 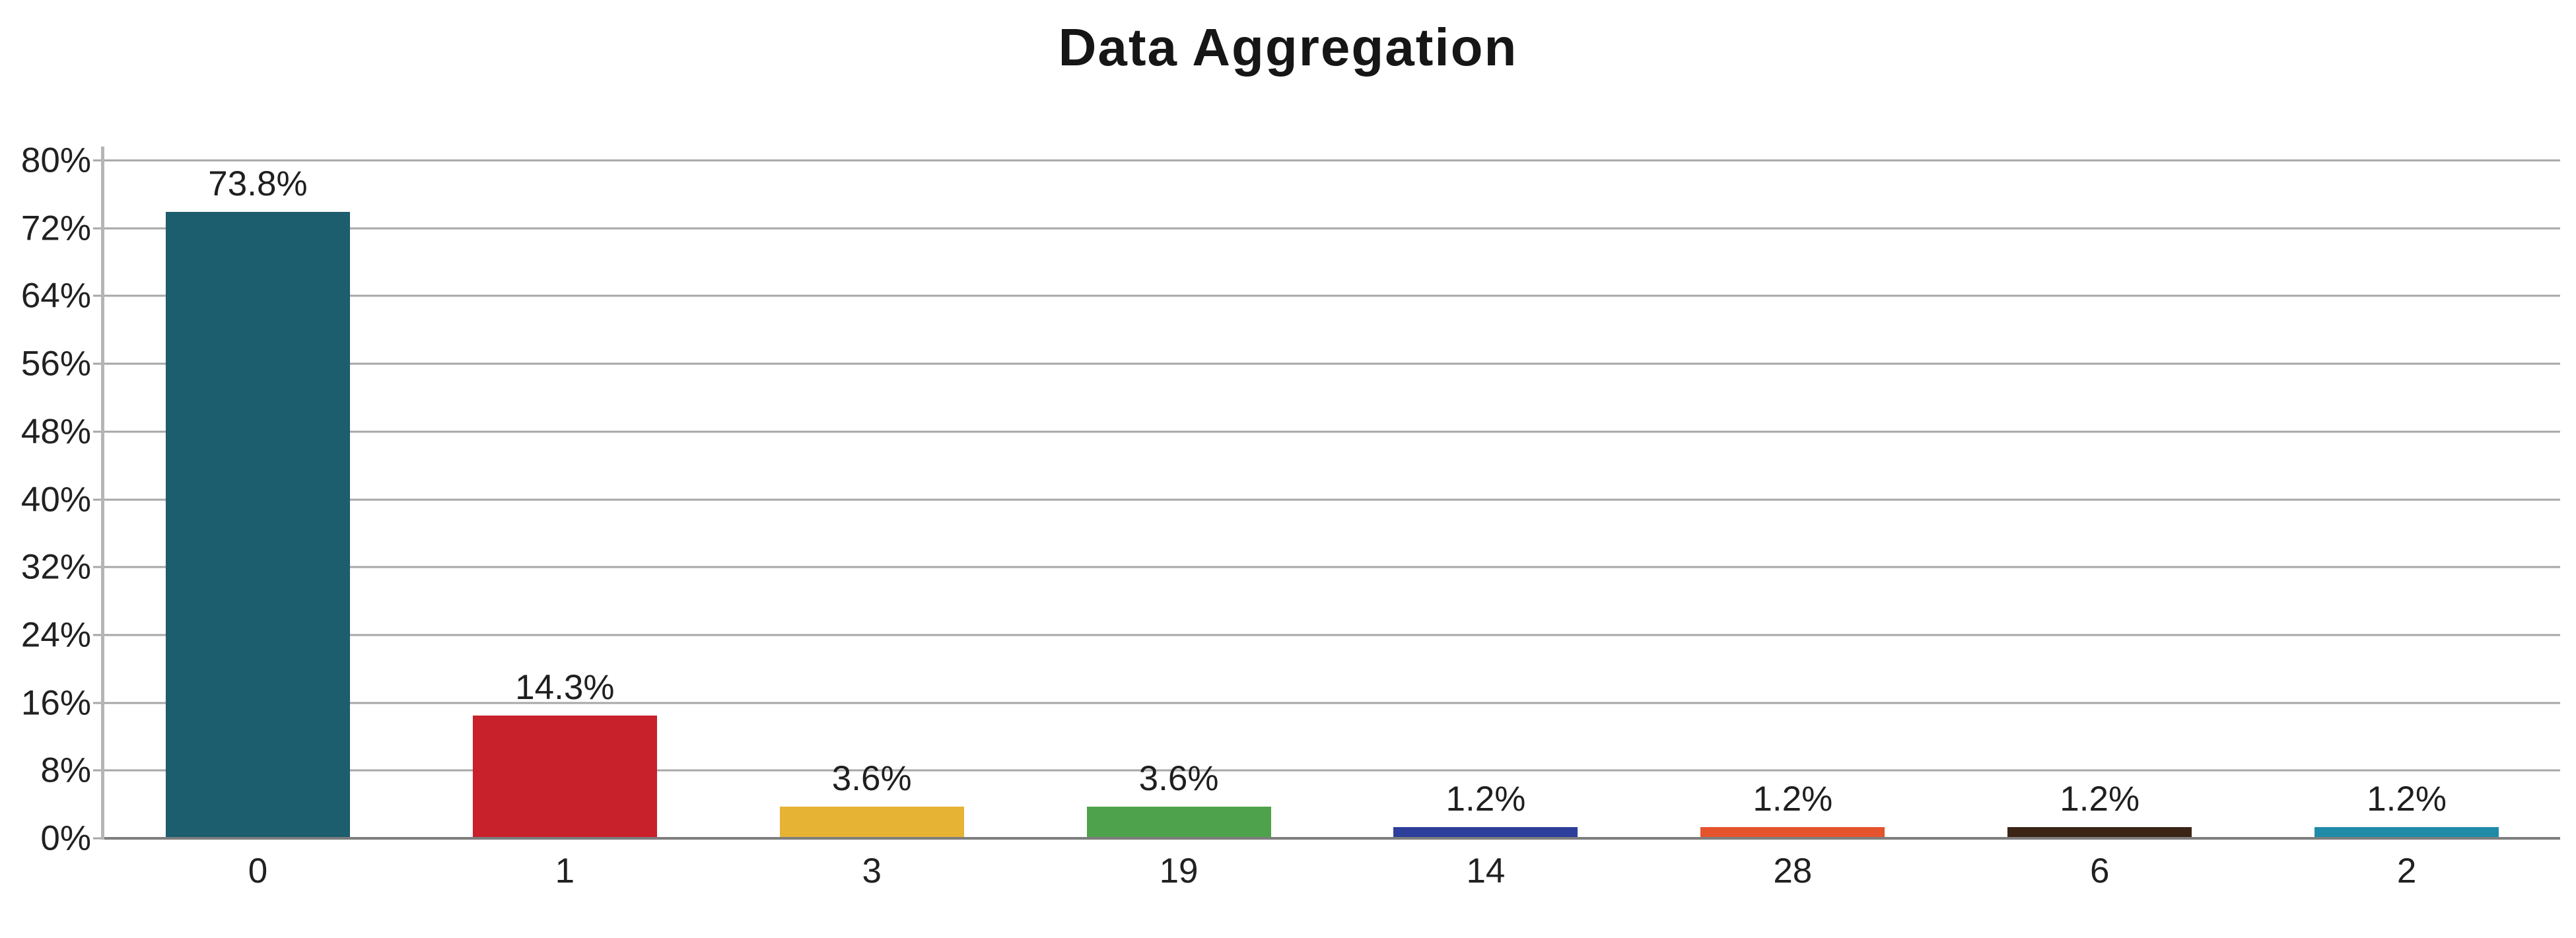 I want to click on bar-slot: 73.8%, so click(x=257, y=499).